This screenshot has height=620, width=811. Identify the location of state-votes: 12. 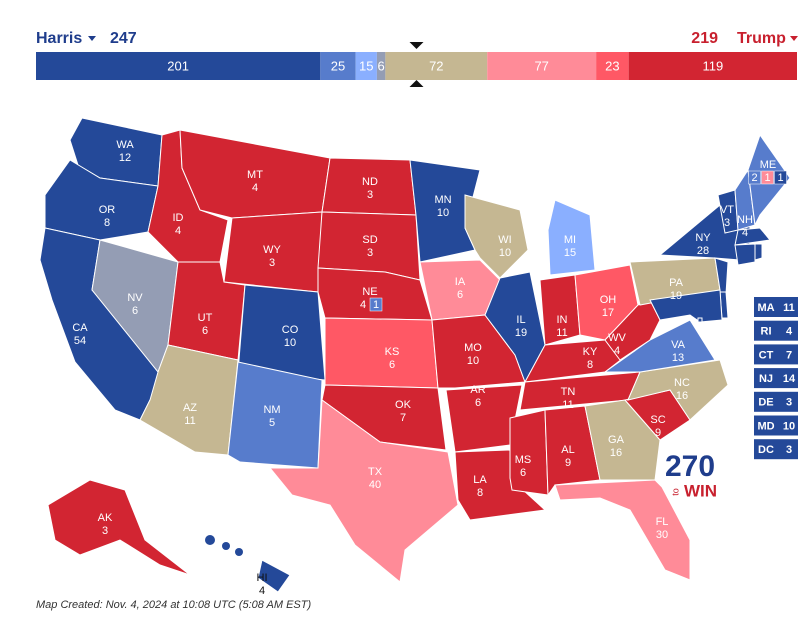
(125, 158).